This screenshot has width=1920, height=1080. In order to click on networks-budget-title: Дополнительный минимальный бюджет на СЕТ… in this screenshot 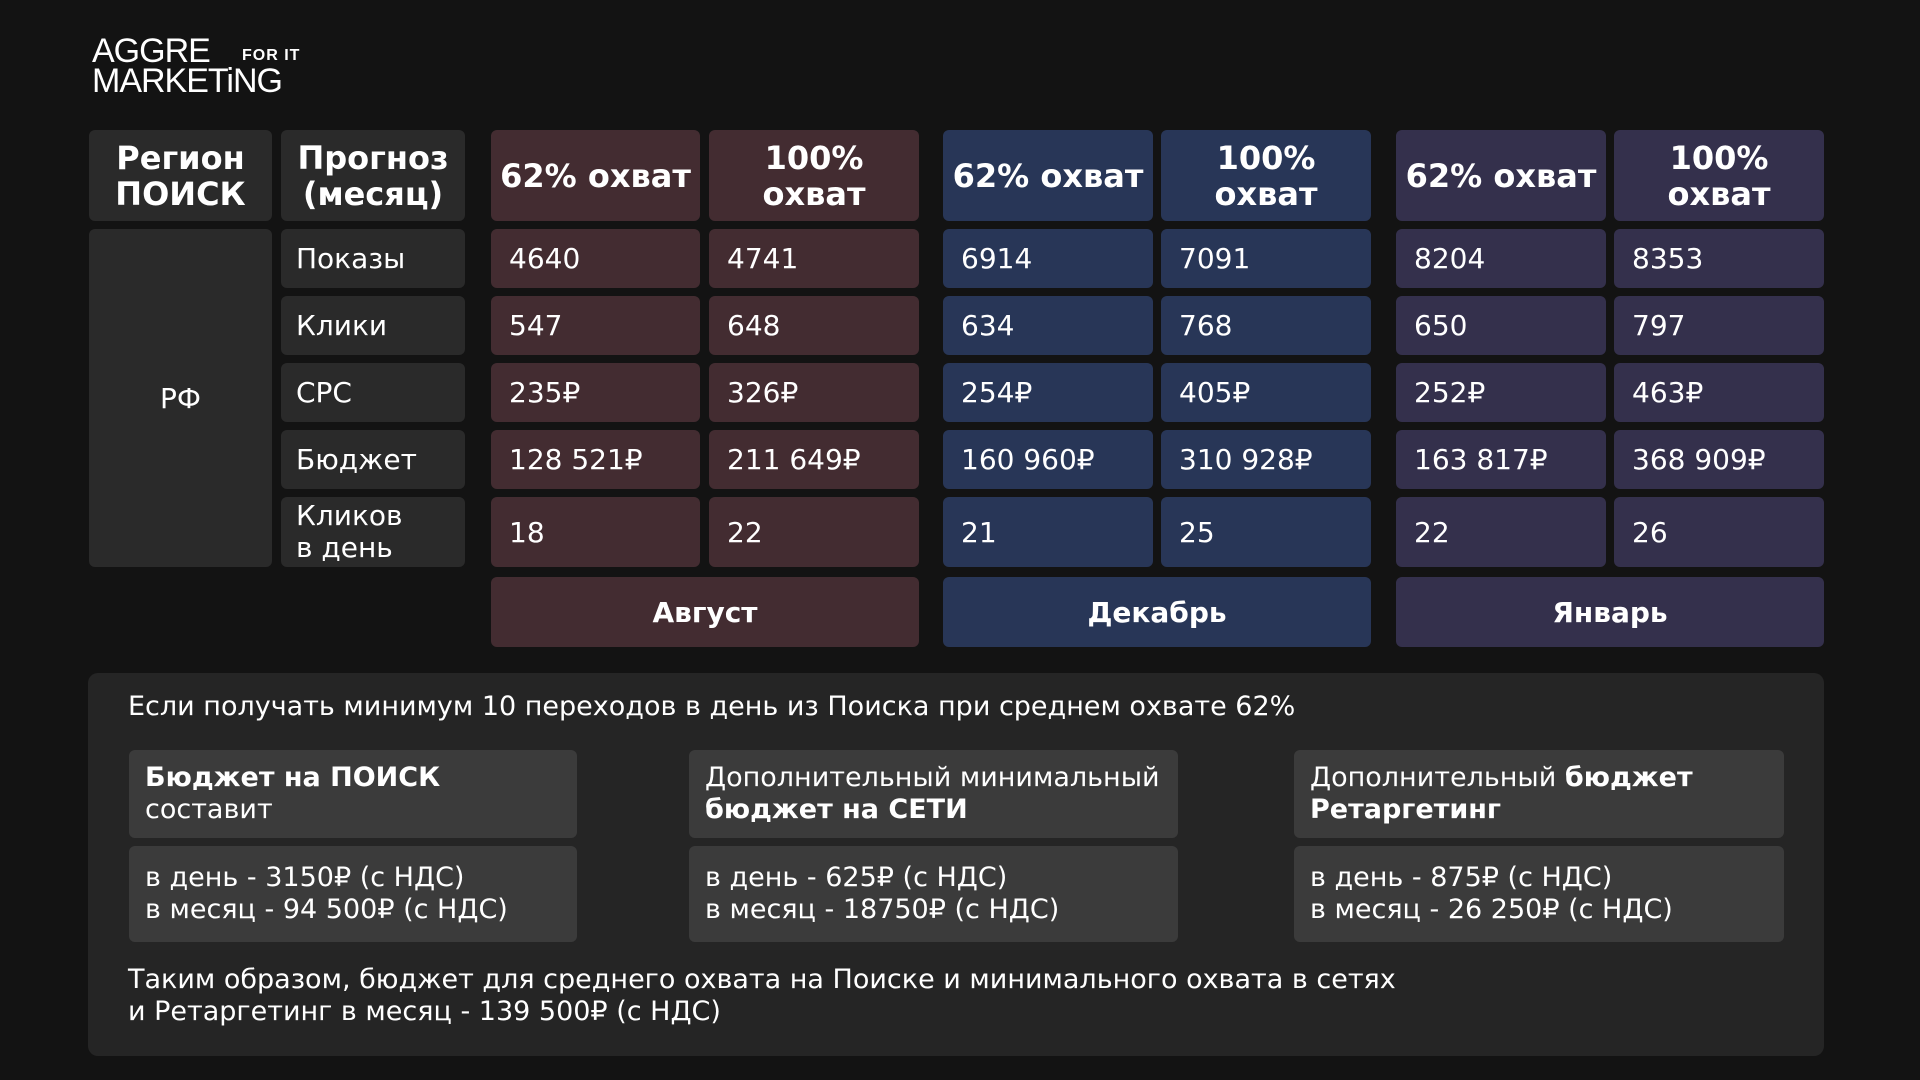, I will do `click(933, 794)`.